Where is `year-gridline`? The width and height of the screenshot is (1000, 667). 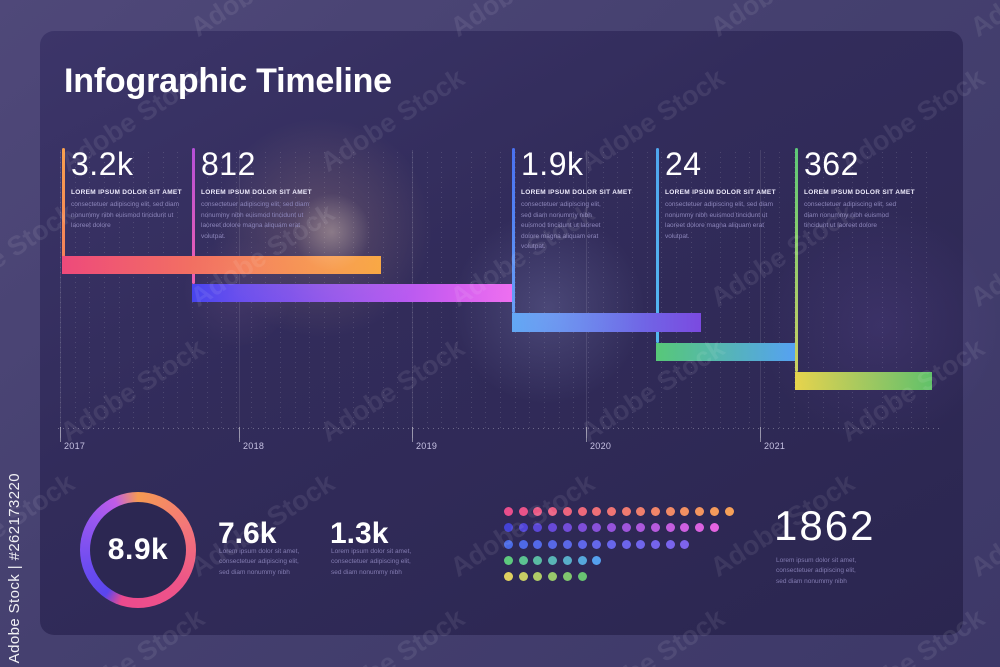 year-gridline is located at coordinates (760, 294).